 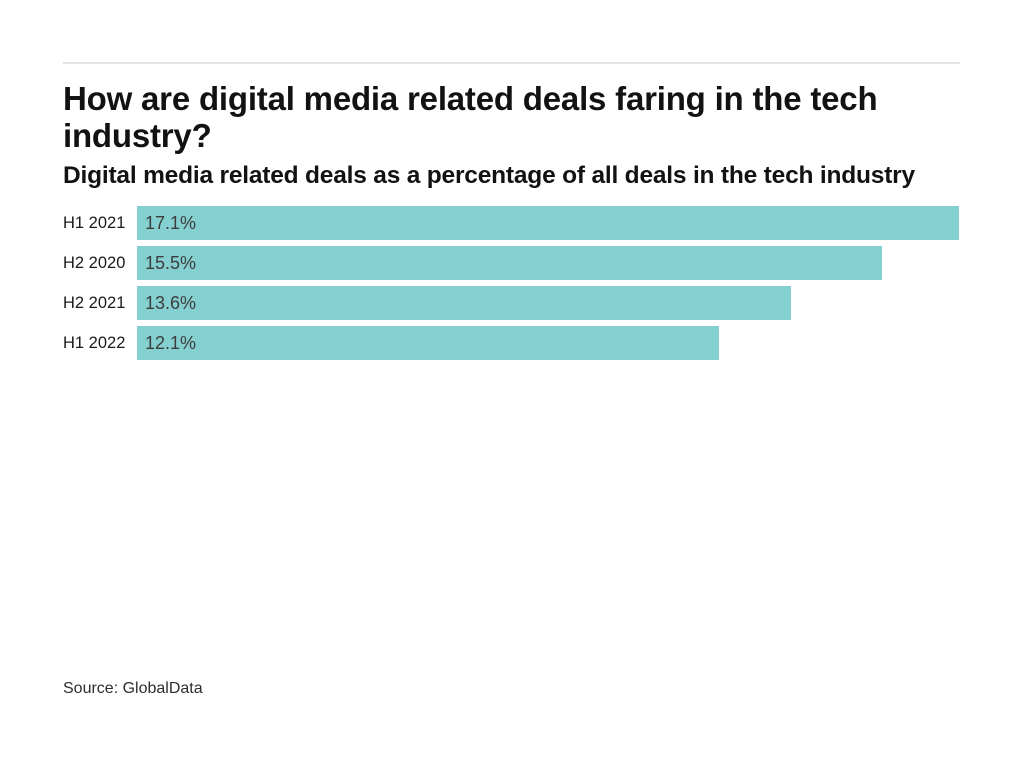 I want to click on bar-track: 12.1%, so click(x=548, y=343).